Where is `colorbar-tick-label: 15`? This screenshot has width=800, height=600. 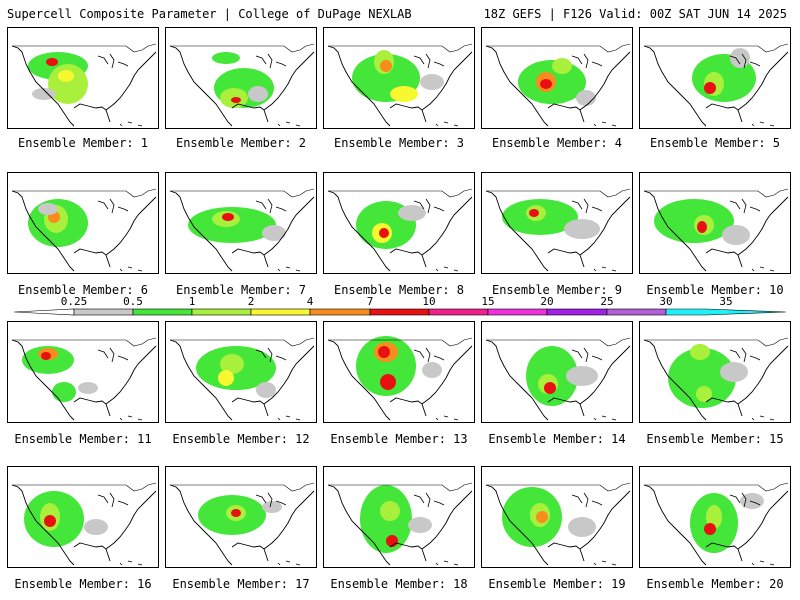 colorbar-tick-label: 15 is located at coordinates (488, 301).